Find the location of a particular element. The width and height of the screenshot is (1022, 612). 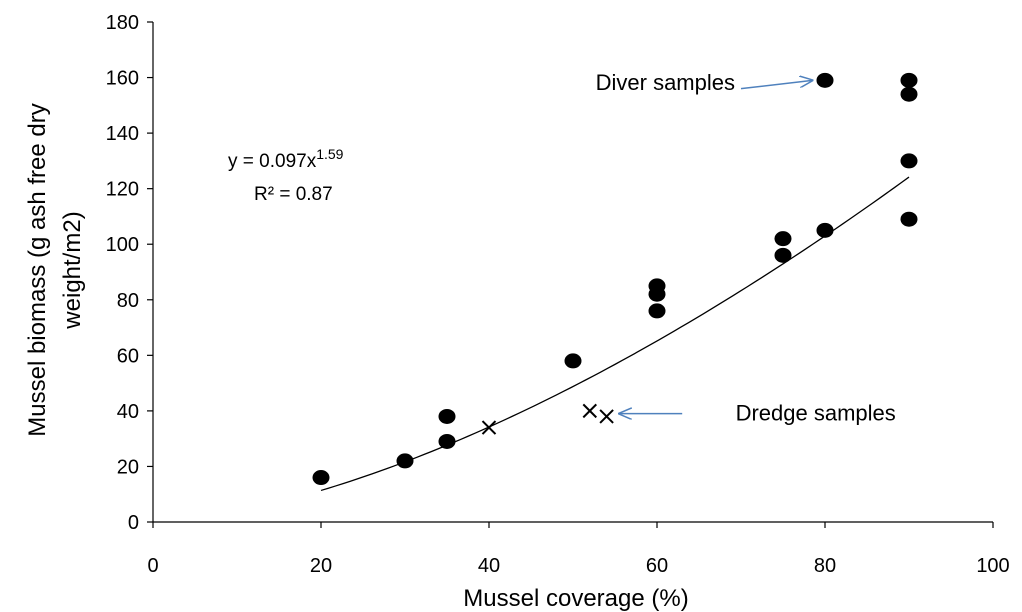

y-tick-label: 120 is located at coordinates (122, 190).